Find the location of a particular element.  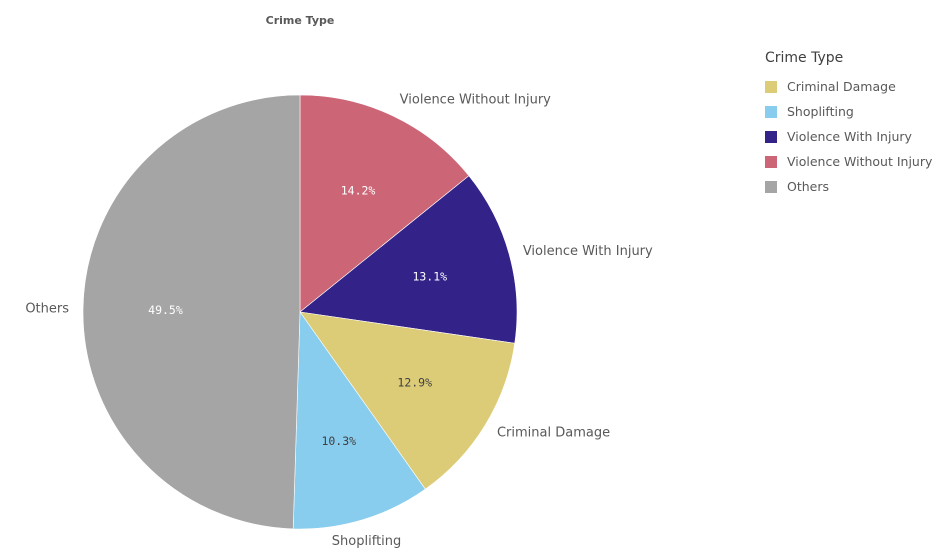

pie-value-label-others: 49.5% is located at coordinates (165, 310).